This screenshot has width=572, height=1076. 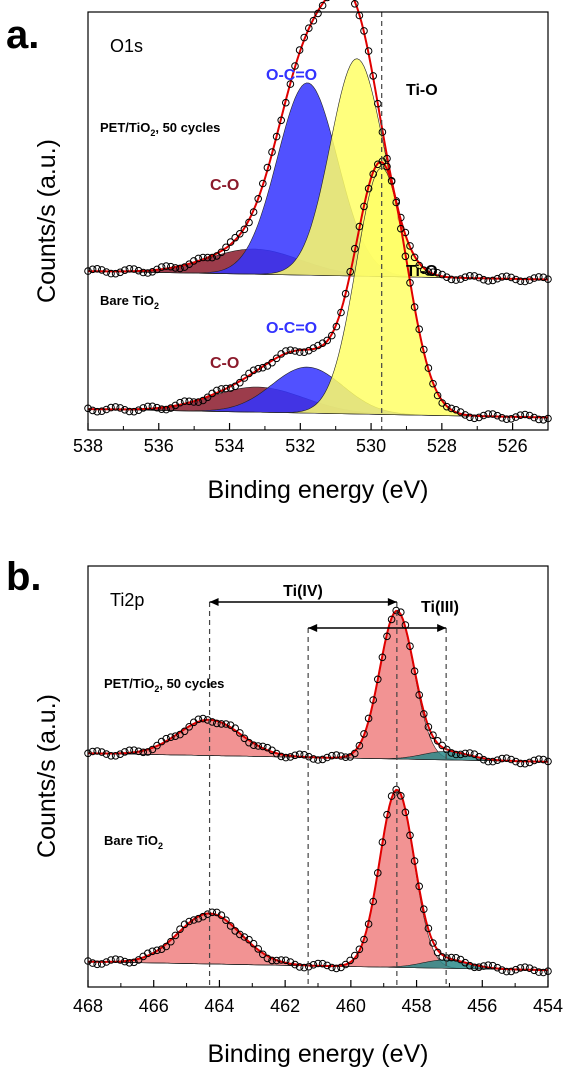 What do you see at coordinates (300, 446) in the screenshot?
I see `x-tick-label: 532` at bounding box center [300, 446].